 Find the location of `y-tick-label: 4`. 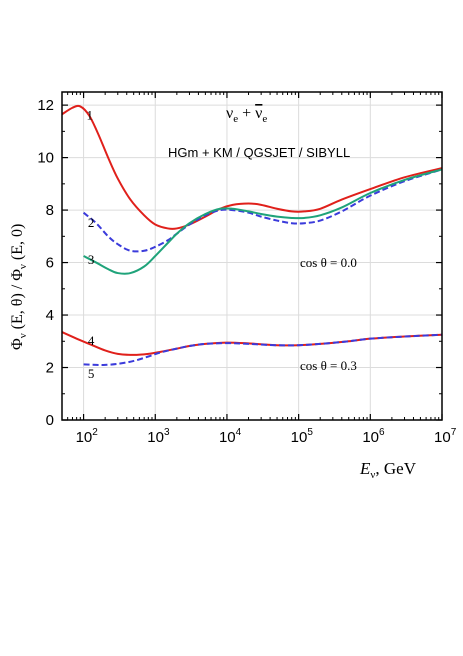

y-tick-label: 4 is located at coordinates (50, 315).